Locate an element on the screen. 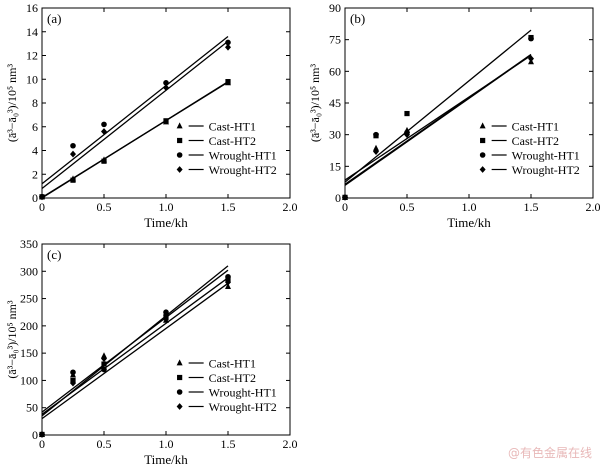  y-tick-label: 250 is located at coordinates (29, 299).